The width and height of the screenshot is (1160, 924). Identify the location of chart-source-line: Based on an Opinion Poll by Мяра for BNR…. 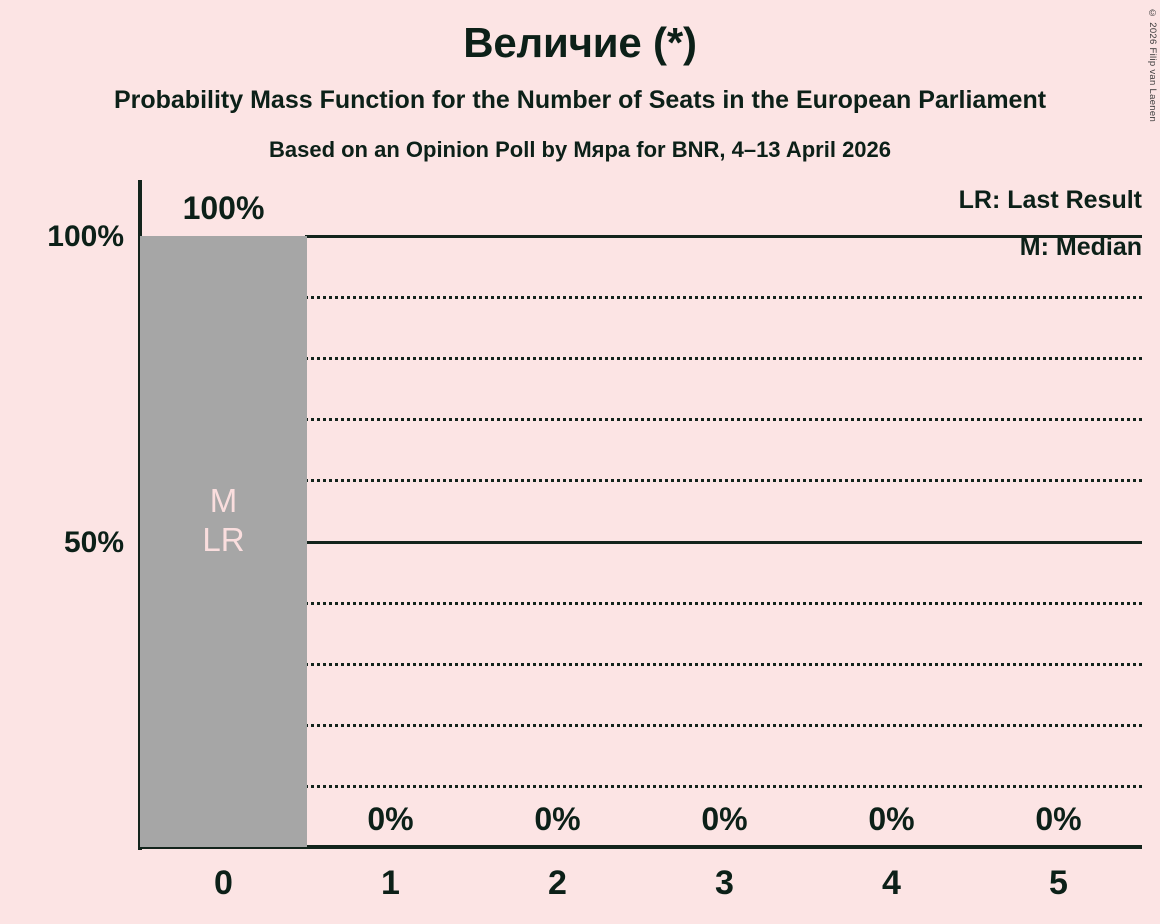
(580, 149).